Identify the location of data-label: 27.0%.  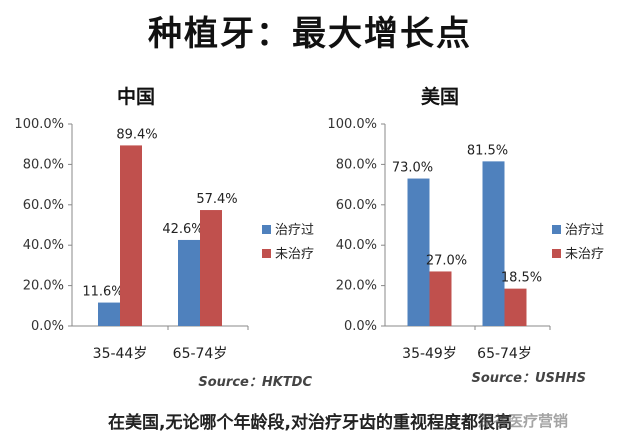
(446, 260).